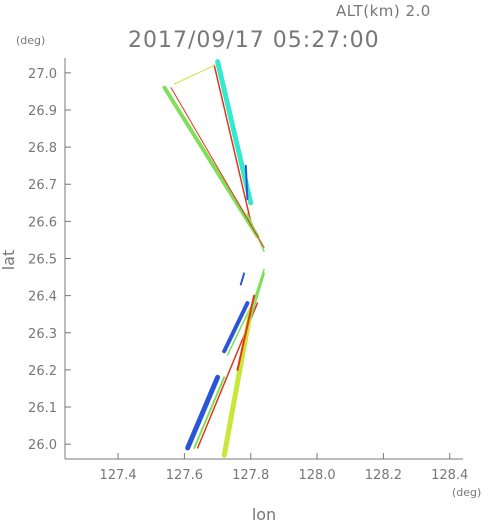  I want to click on altitude-label: ALT(km) 2.0, so click(383, 11).